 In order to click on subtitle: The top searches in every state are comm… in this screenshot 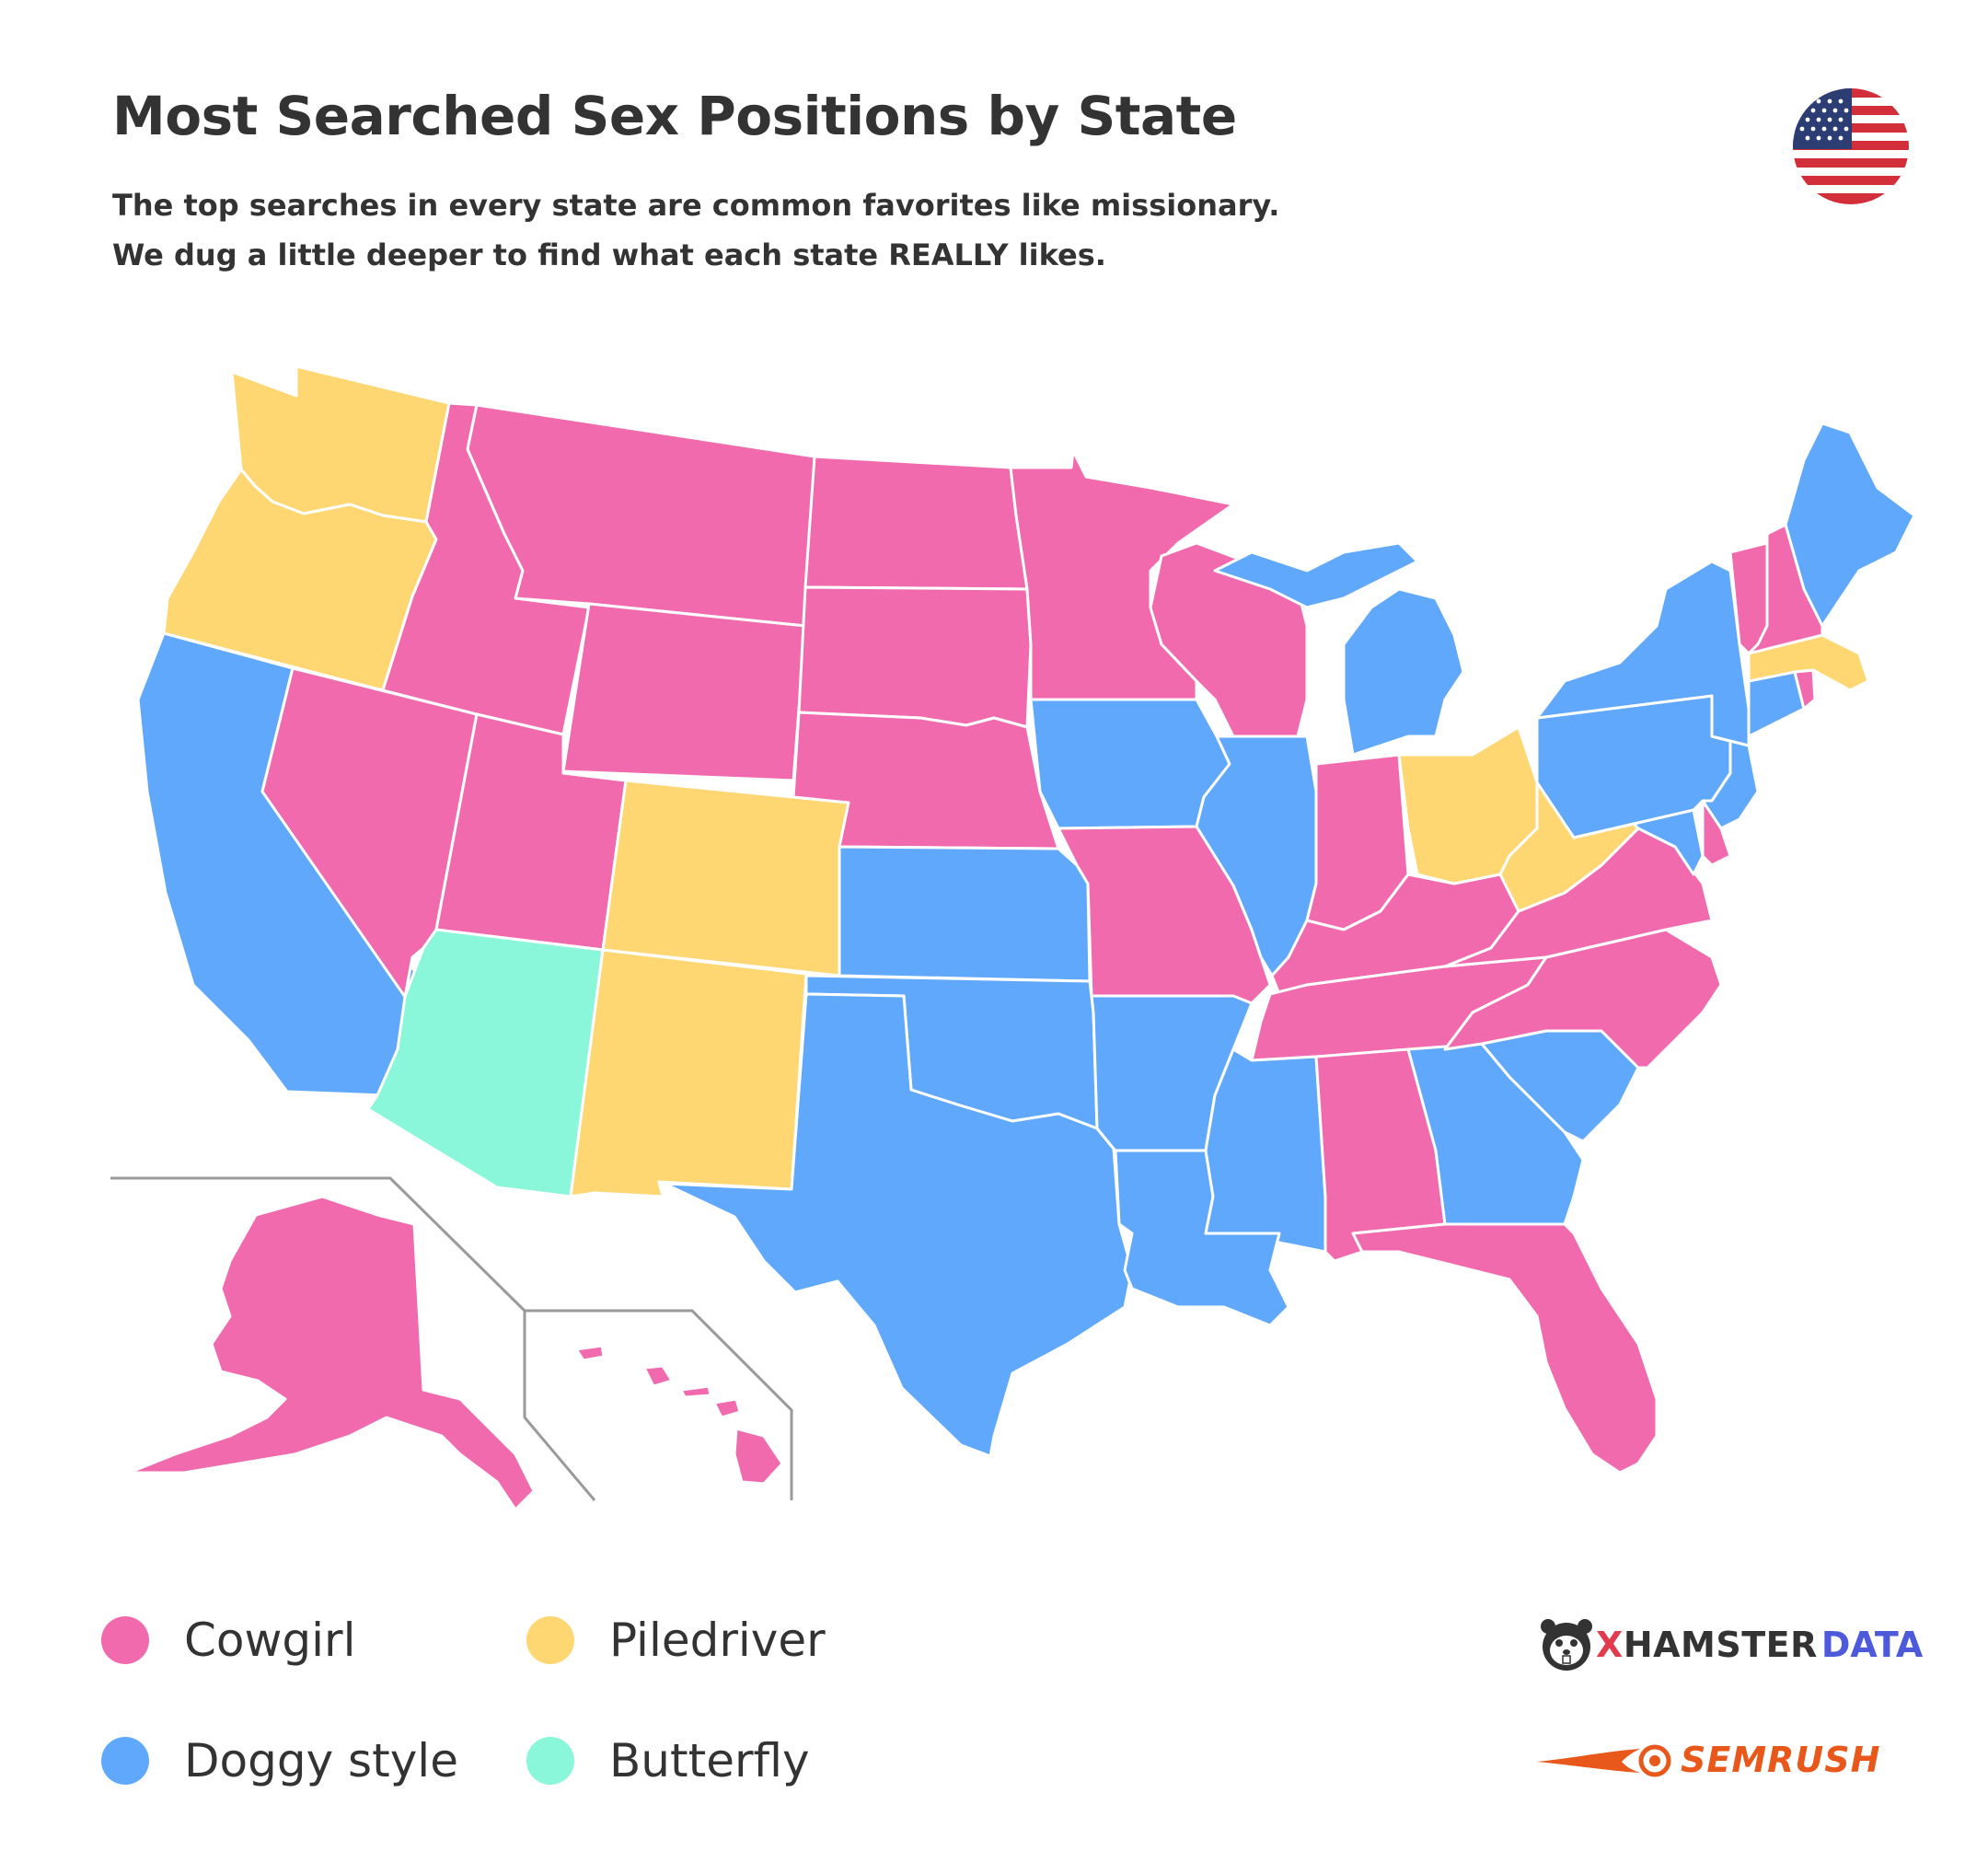, I will do `click(695, 230)`.